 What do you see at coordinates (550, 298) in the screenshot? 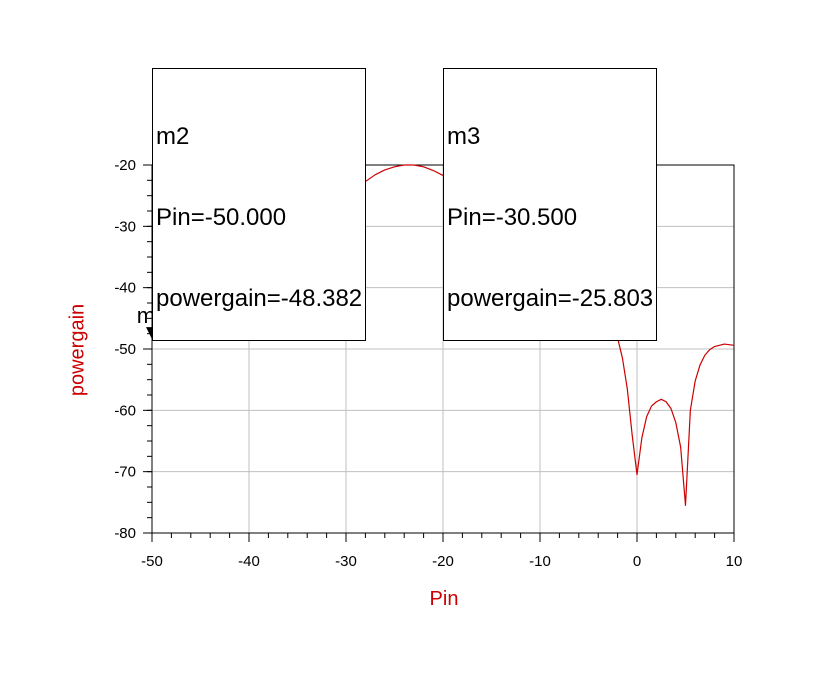
I see `marker-readout-y: powergain=-25.803` at bounding box center [550, 298].